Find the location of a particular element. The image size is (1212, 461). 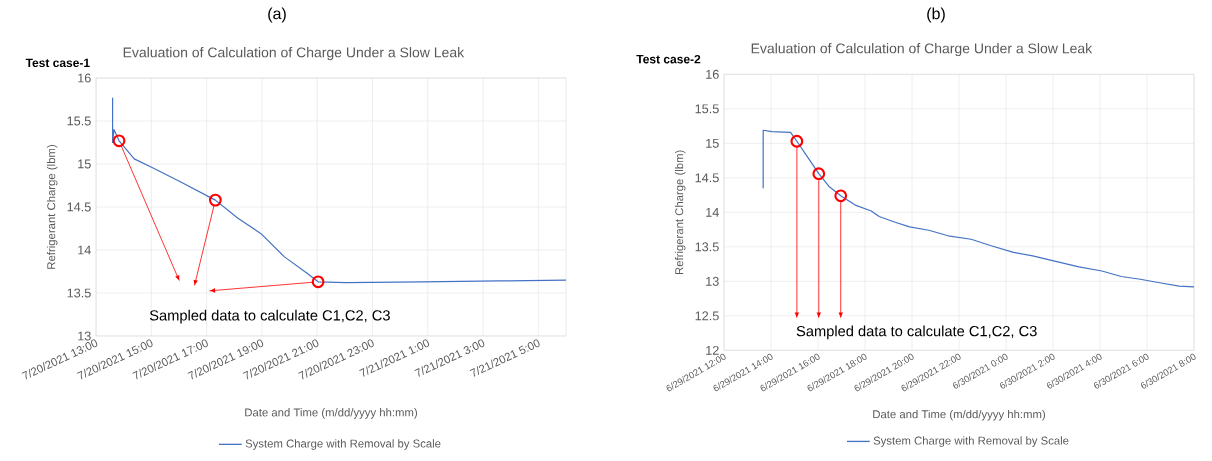

y-tick-label: 12.5 is located at coordinates (707, 316).